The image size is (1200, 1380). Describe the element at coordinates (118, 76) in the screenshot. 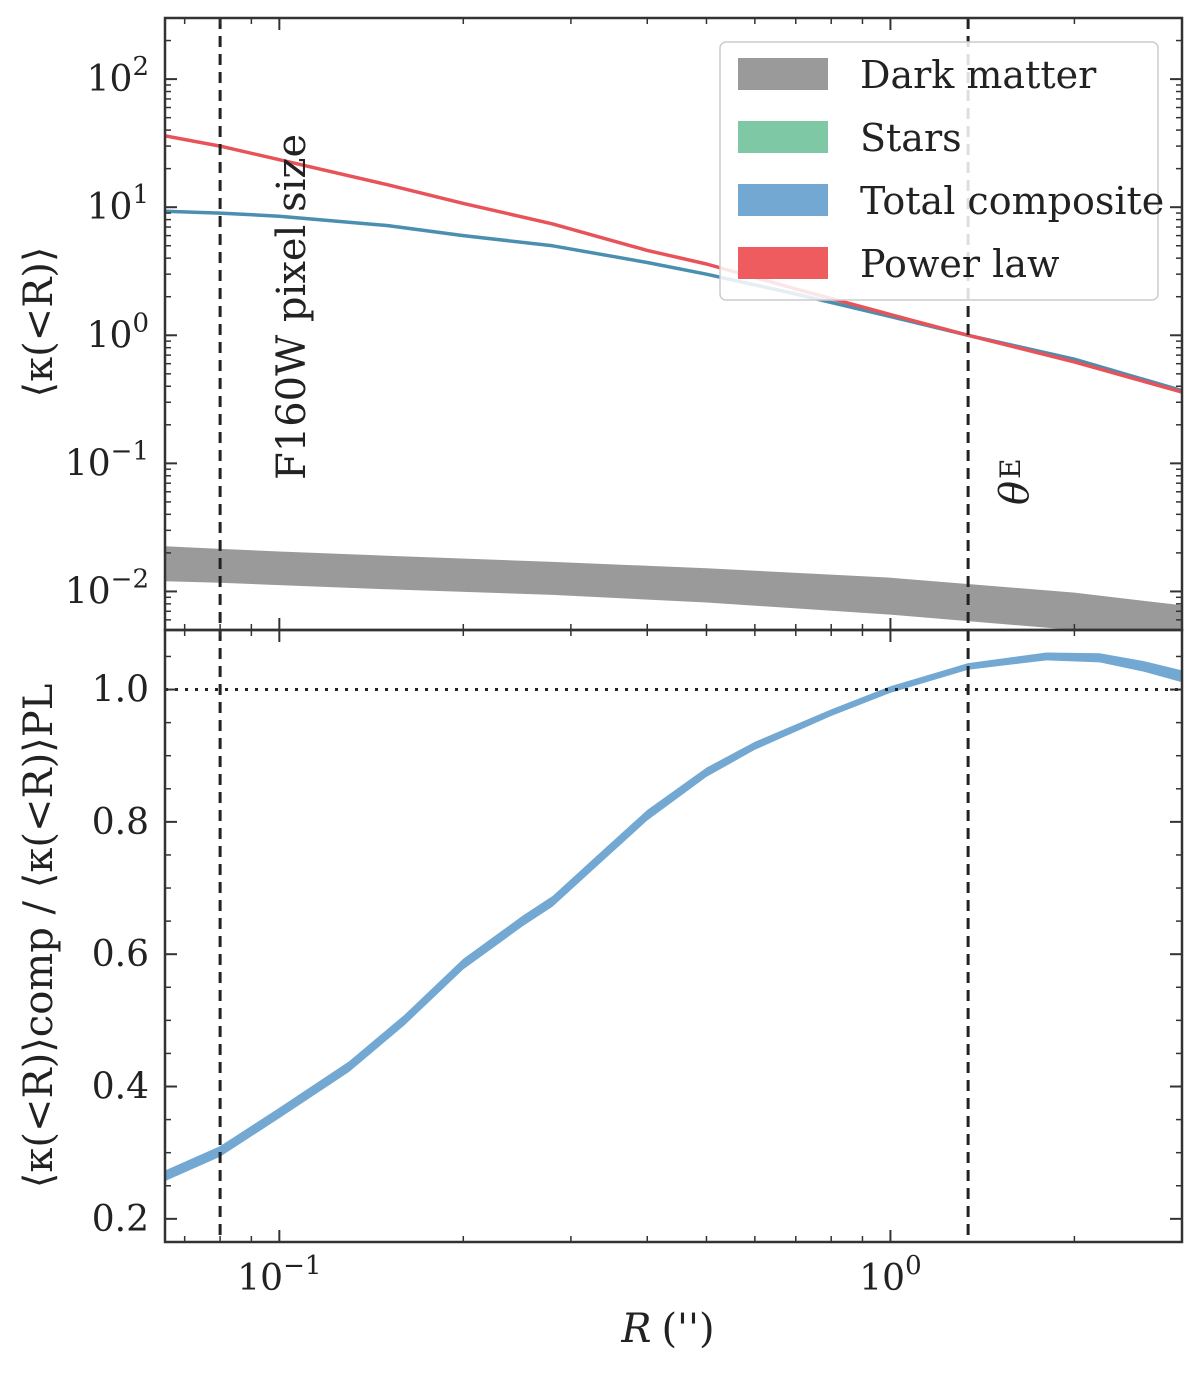

I see `top-y-tick-label-4: 10²` at that location.